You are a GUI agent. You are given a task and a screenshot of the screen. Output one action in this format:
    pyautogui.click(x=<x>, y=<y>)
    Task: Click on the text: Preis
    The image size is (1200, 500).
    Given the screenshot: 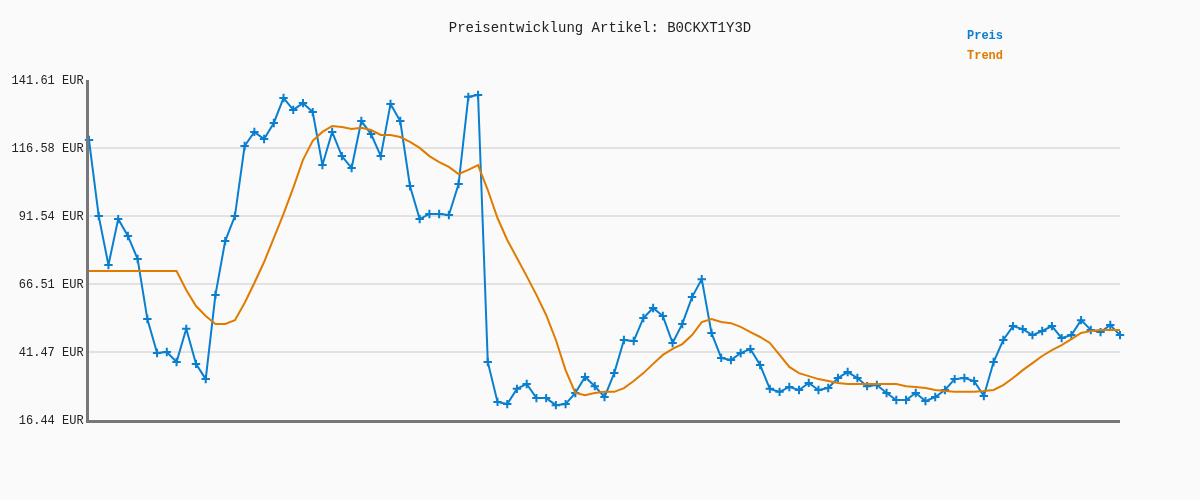 What is the action you would take?
    pyautogui.click(x=985, y=36)
    